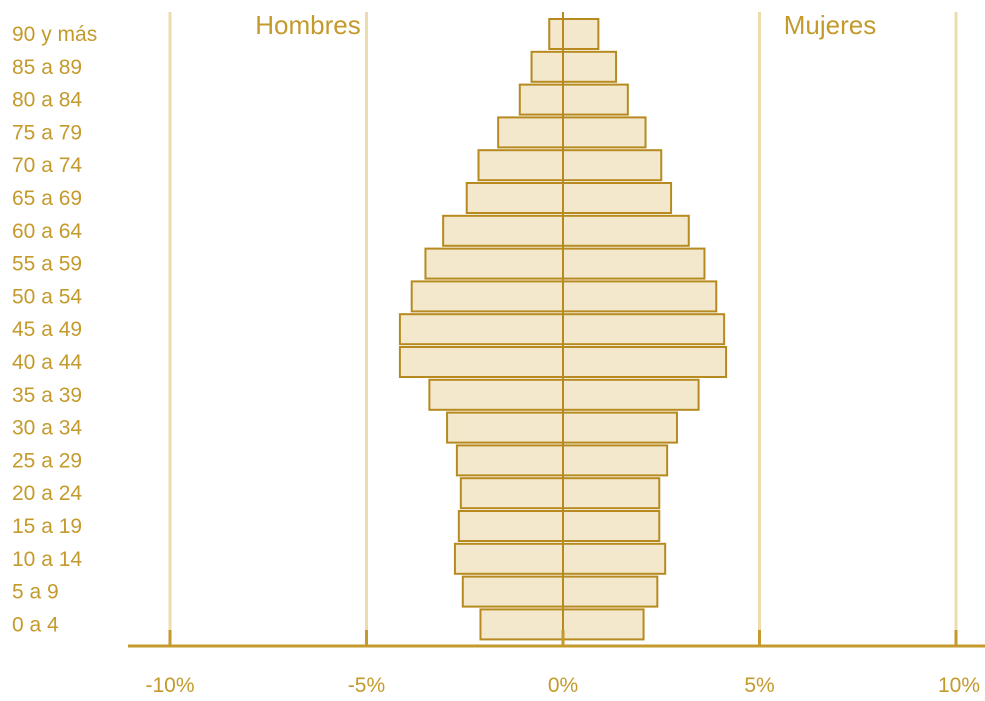 This screenshot has width=985, height=701. What do you see at coordinates (759, 685) in the screenshot?
I see `x-tick-label-5%: 5%` at bounding box center [759, 685].